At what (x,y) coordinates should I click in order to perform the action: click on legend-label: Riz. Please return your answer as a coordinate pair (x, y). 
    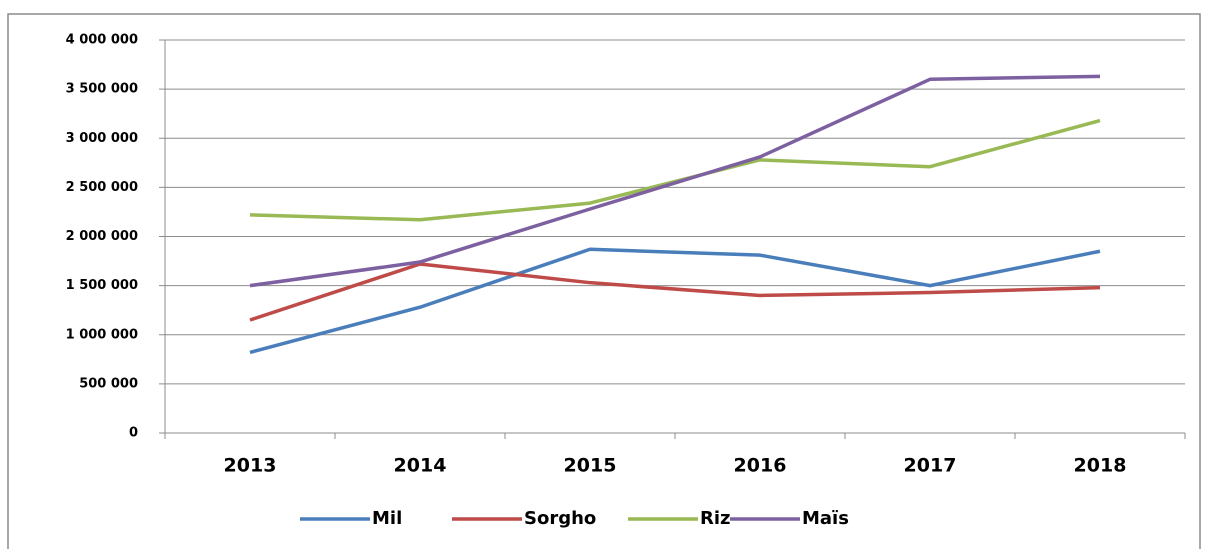
    Looking at the image, I should click on (715, 518).